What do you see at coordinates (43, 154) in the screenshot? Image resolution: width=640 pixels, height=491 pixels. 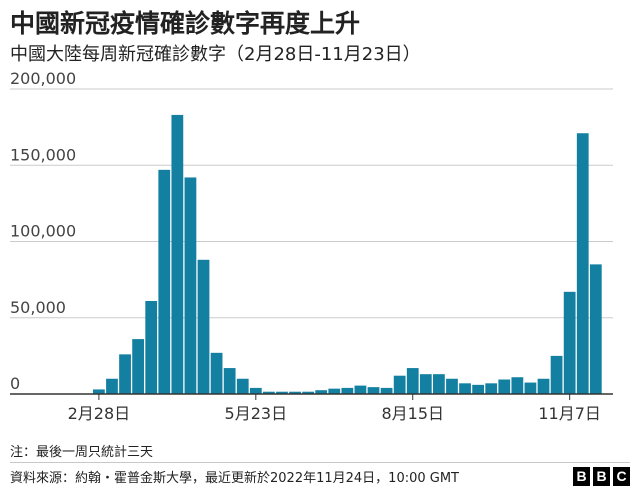 I see `y-tick-label: 150,000` at bounding box center [43, 154].